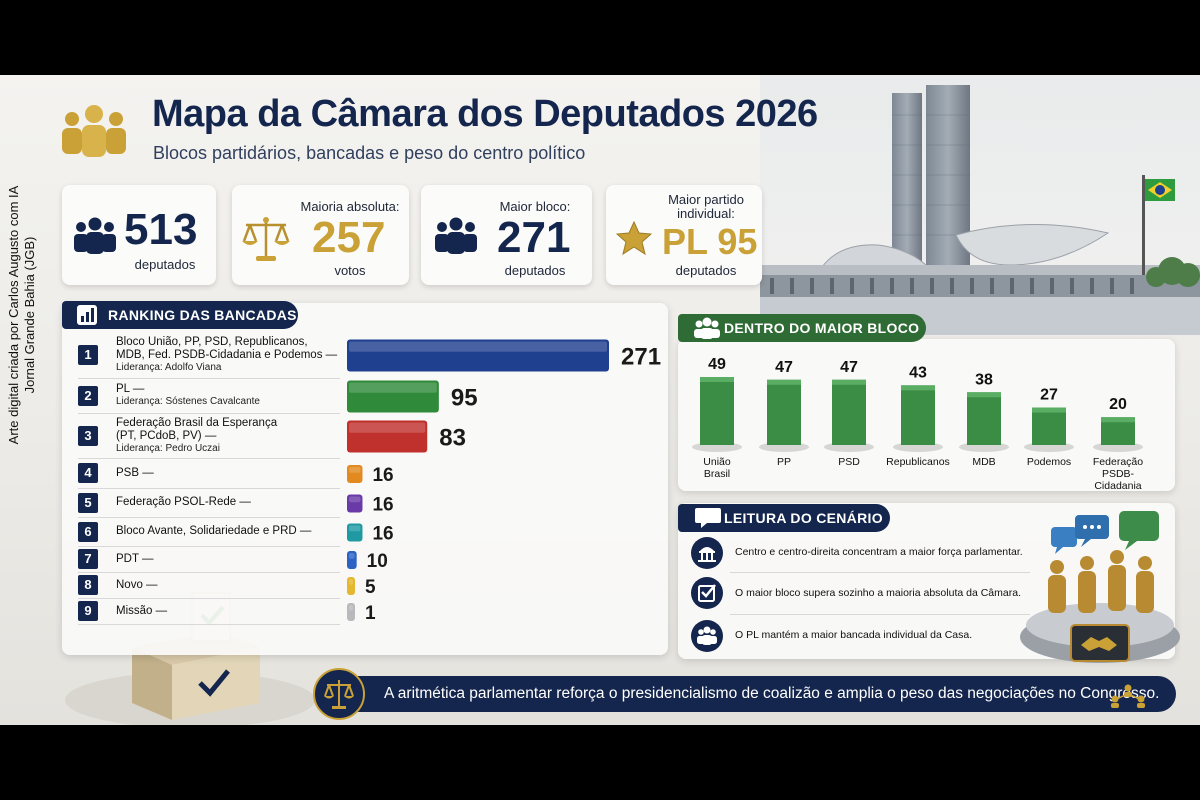 Image resolution: width=1200 pixels, height=800 pixels. What do you see at coordinates (209, 586) in the screenshot?
I see `ranking-row: 8 Novo —` at bounding box center [209, 586].